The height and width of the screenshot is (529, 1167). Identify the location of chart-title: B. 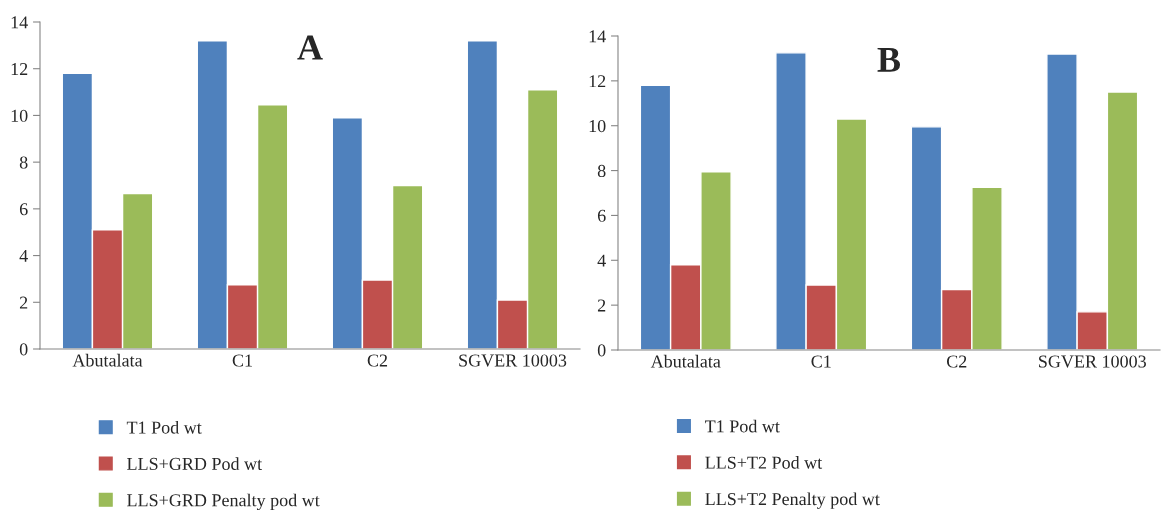
(889, 59).